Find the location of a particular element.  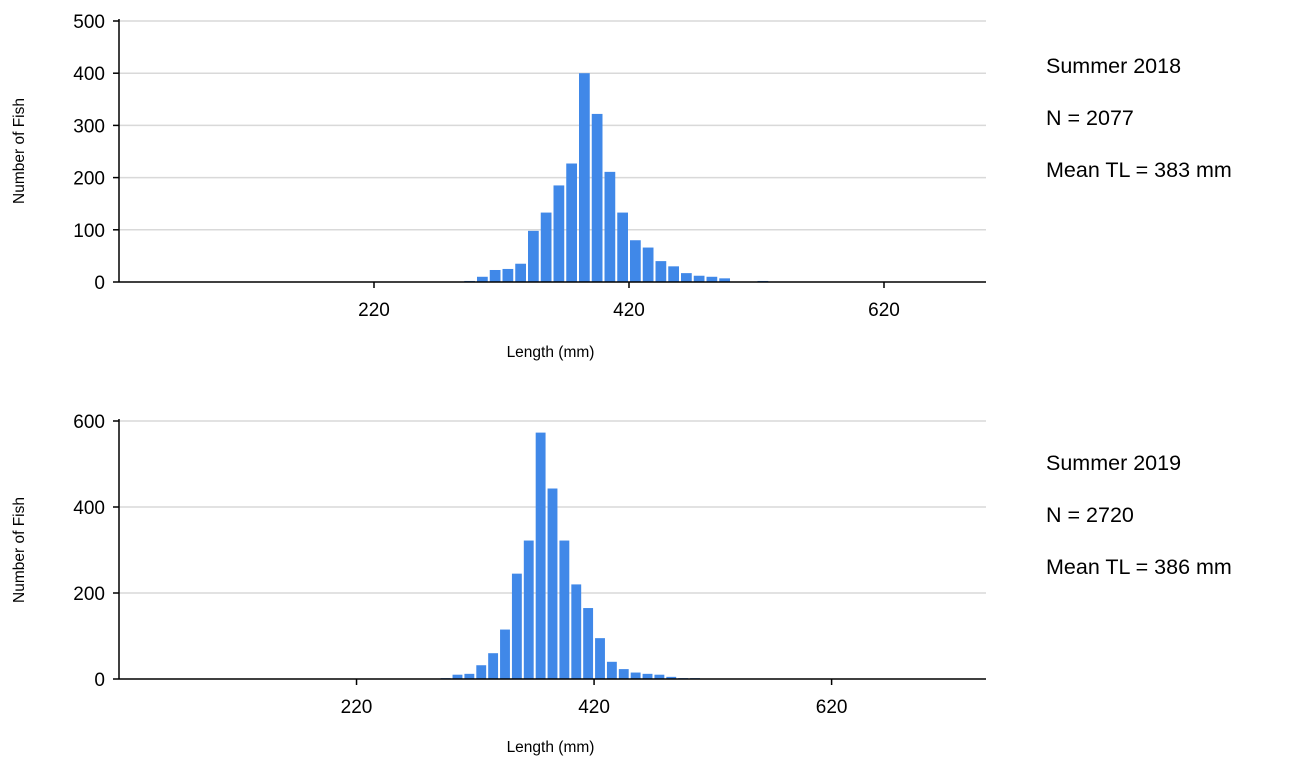

y-tick-label: 500 is located at coordinates (89, 22).